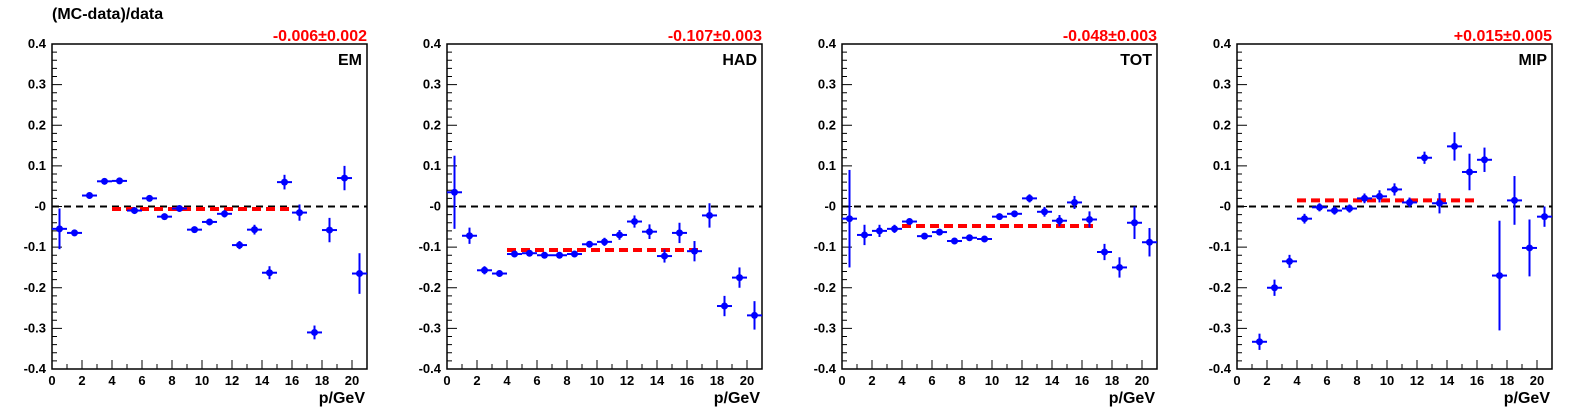 The height and width of the screenshot is (419, 1575). What do you see at coordinates (1533, 60) in the screenshot?
I see `panel-label: MIP` at bounding box center [1533, 60].